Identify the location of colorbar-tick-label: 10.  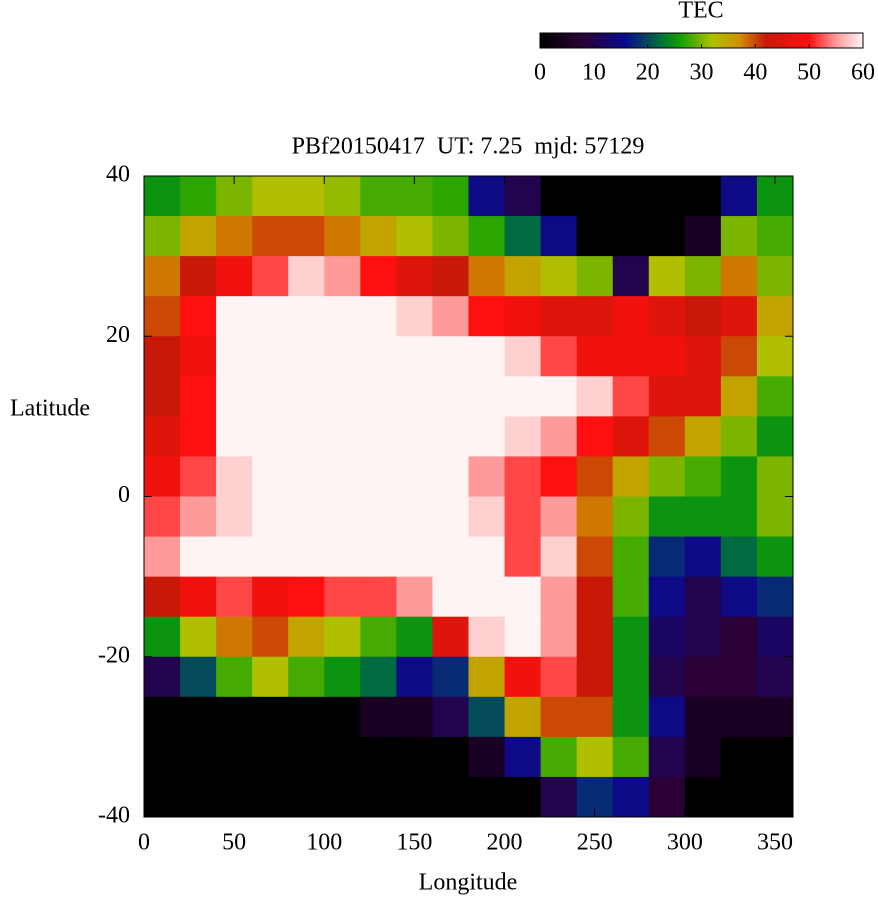
(594, 73).